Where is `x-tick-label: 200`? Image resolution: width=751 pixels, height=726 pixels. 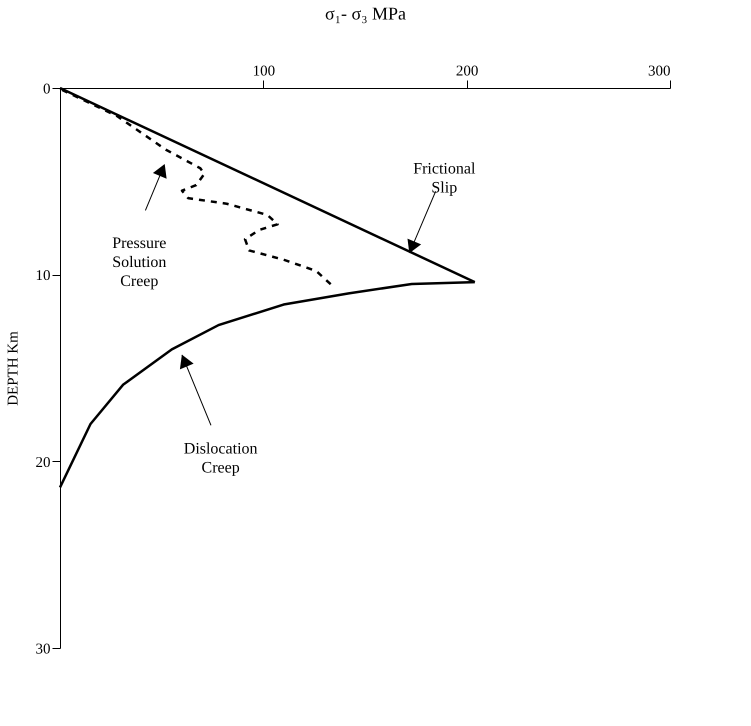
x-tick-label: 200 is located at coordinates (467, 72).